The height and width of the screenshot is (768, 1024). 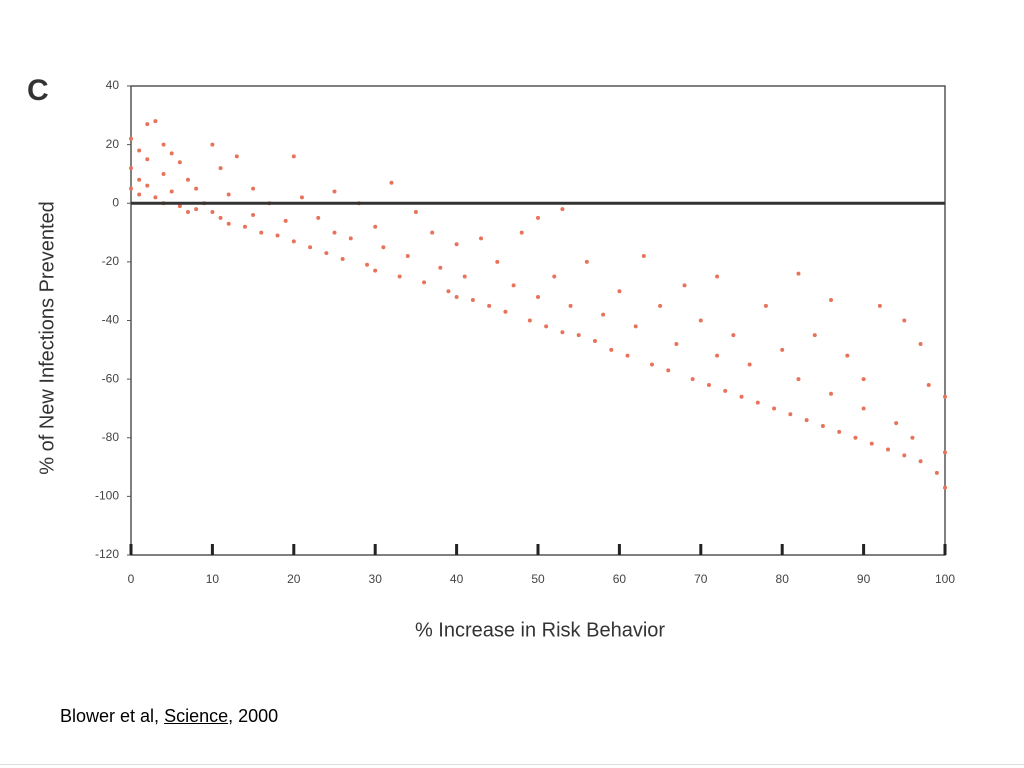 I want to click on caption-journal: Science, so click(x=196, y=716).